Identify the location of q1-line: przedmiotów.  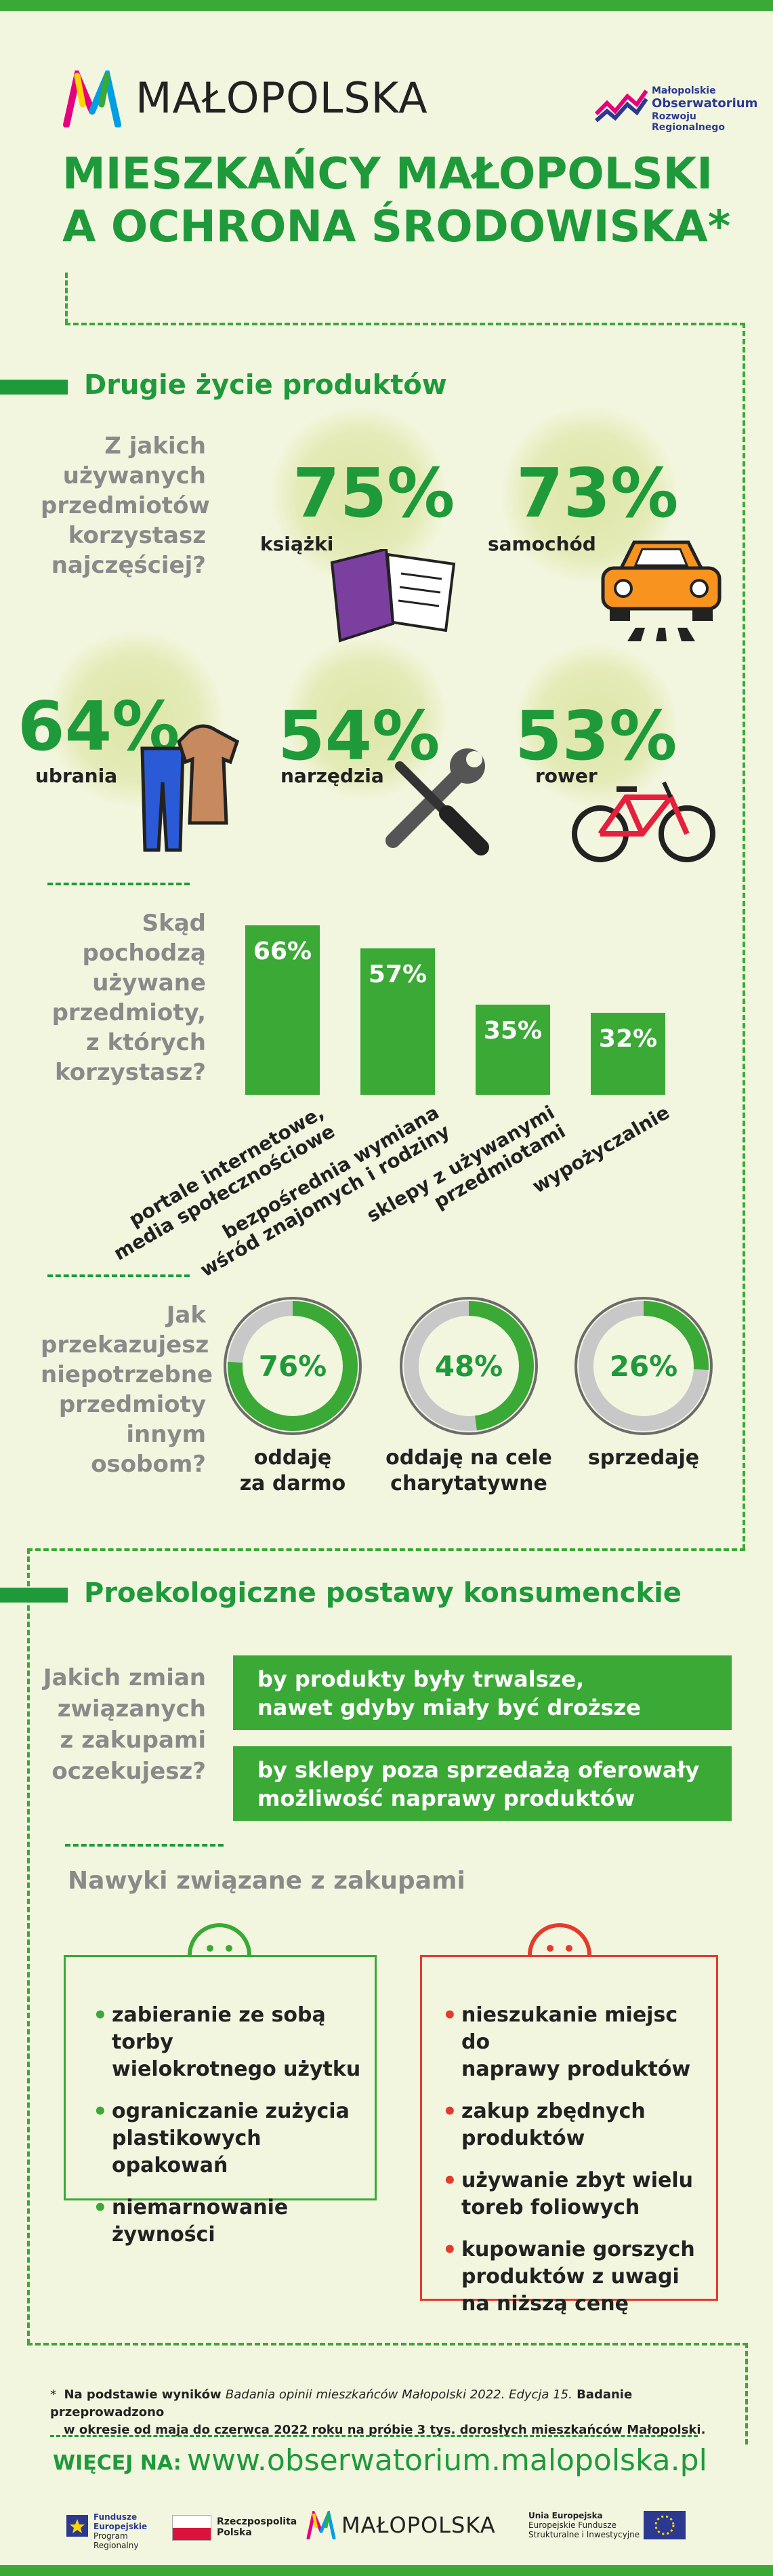
(125, 505).